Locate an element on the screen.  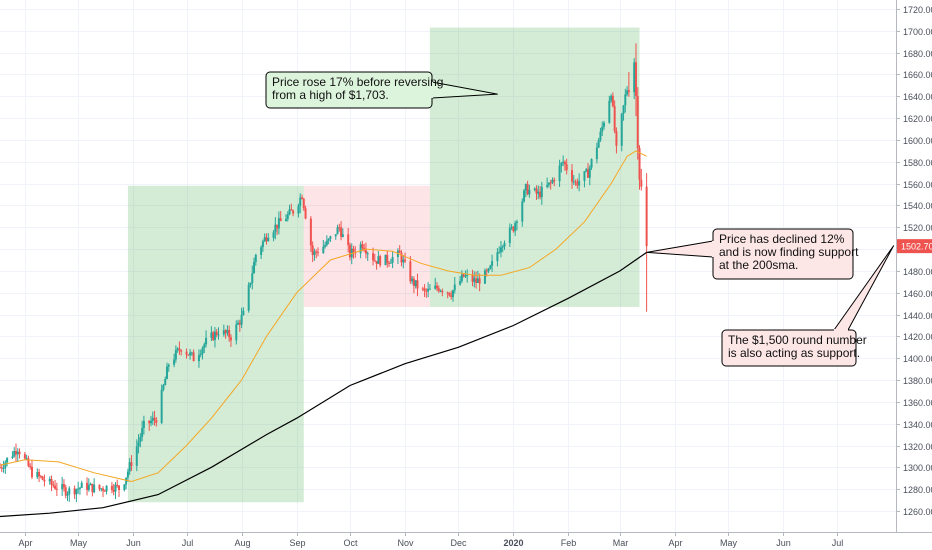
y-tick-label: 1620.00 is located at coordinates (917, 119).